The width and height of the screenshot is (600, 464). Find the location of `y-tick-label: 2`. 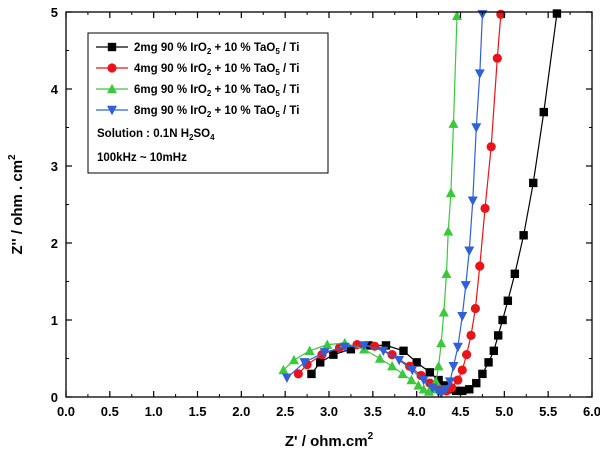

y-tick-label: 2 is located at coordinates (54, 243).